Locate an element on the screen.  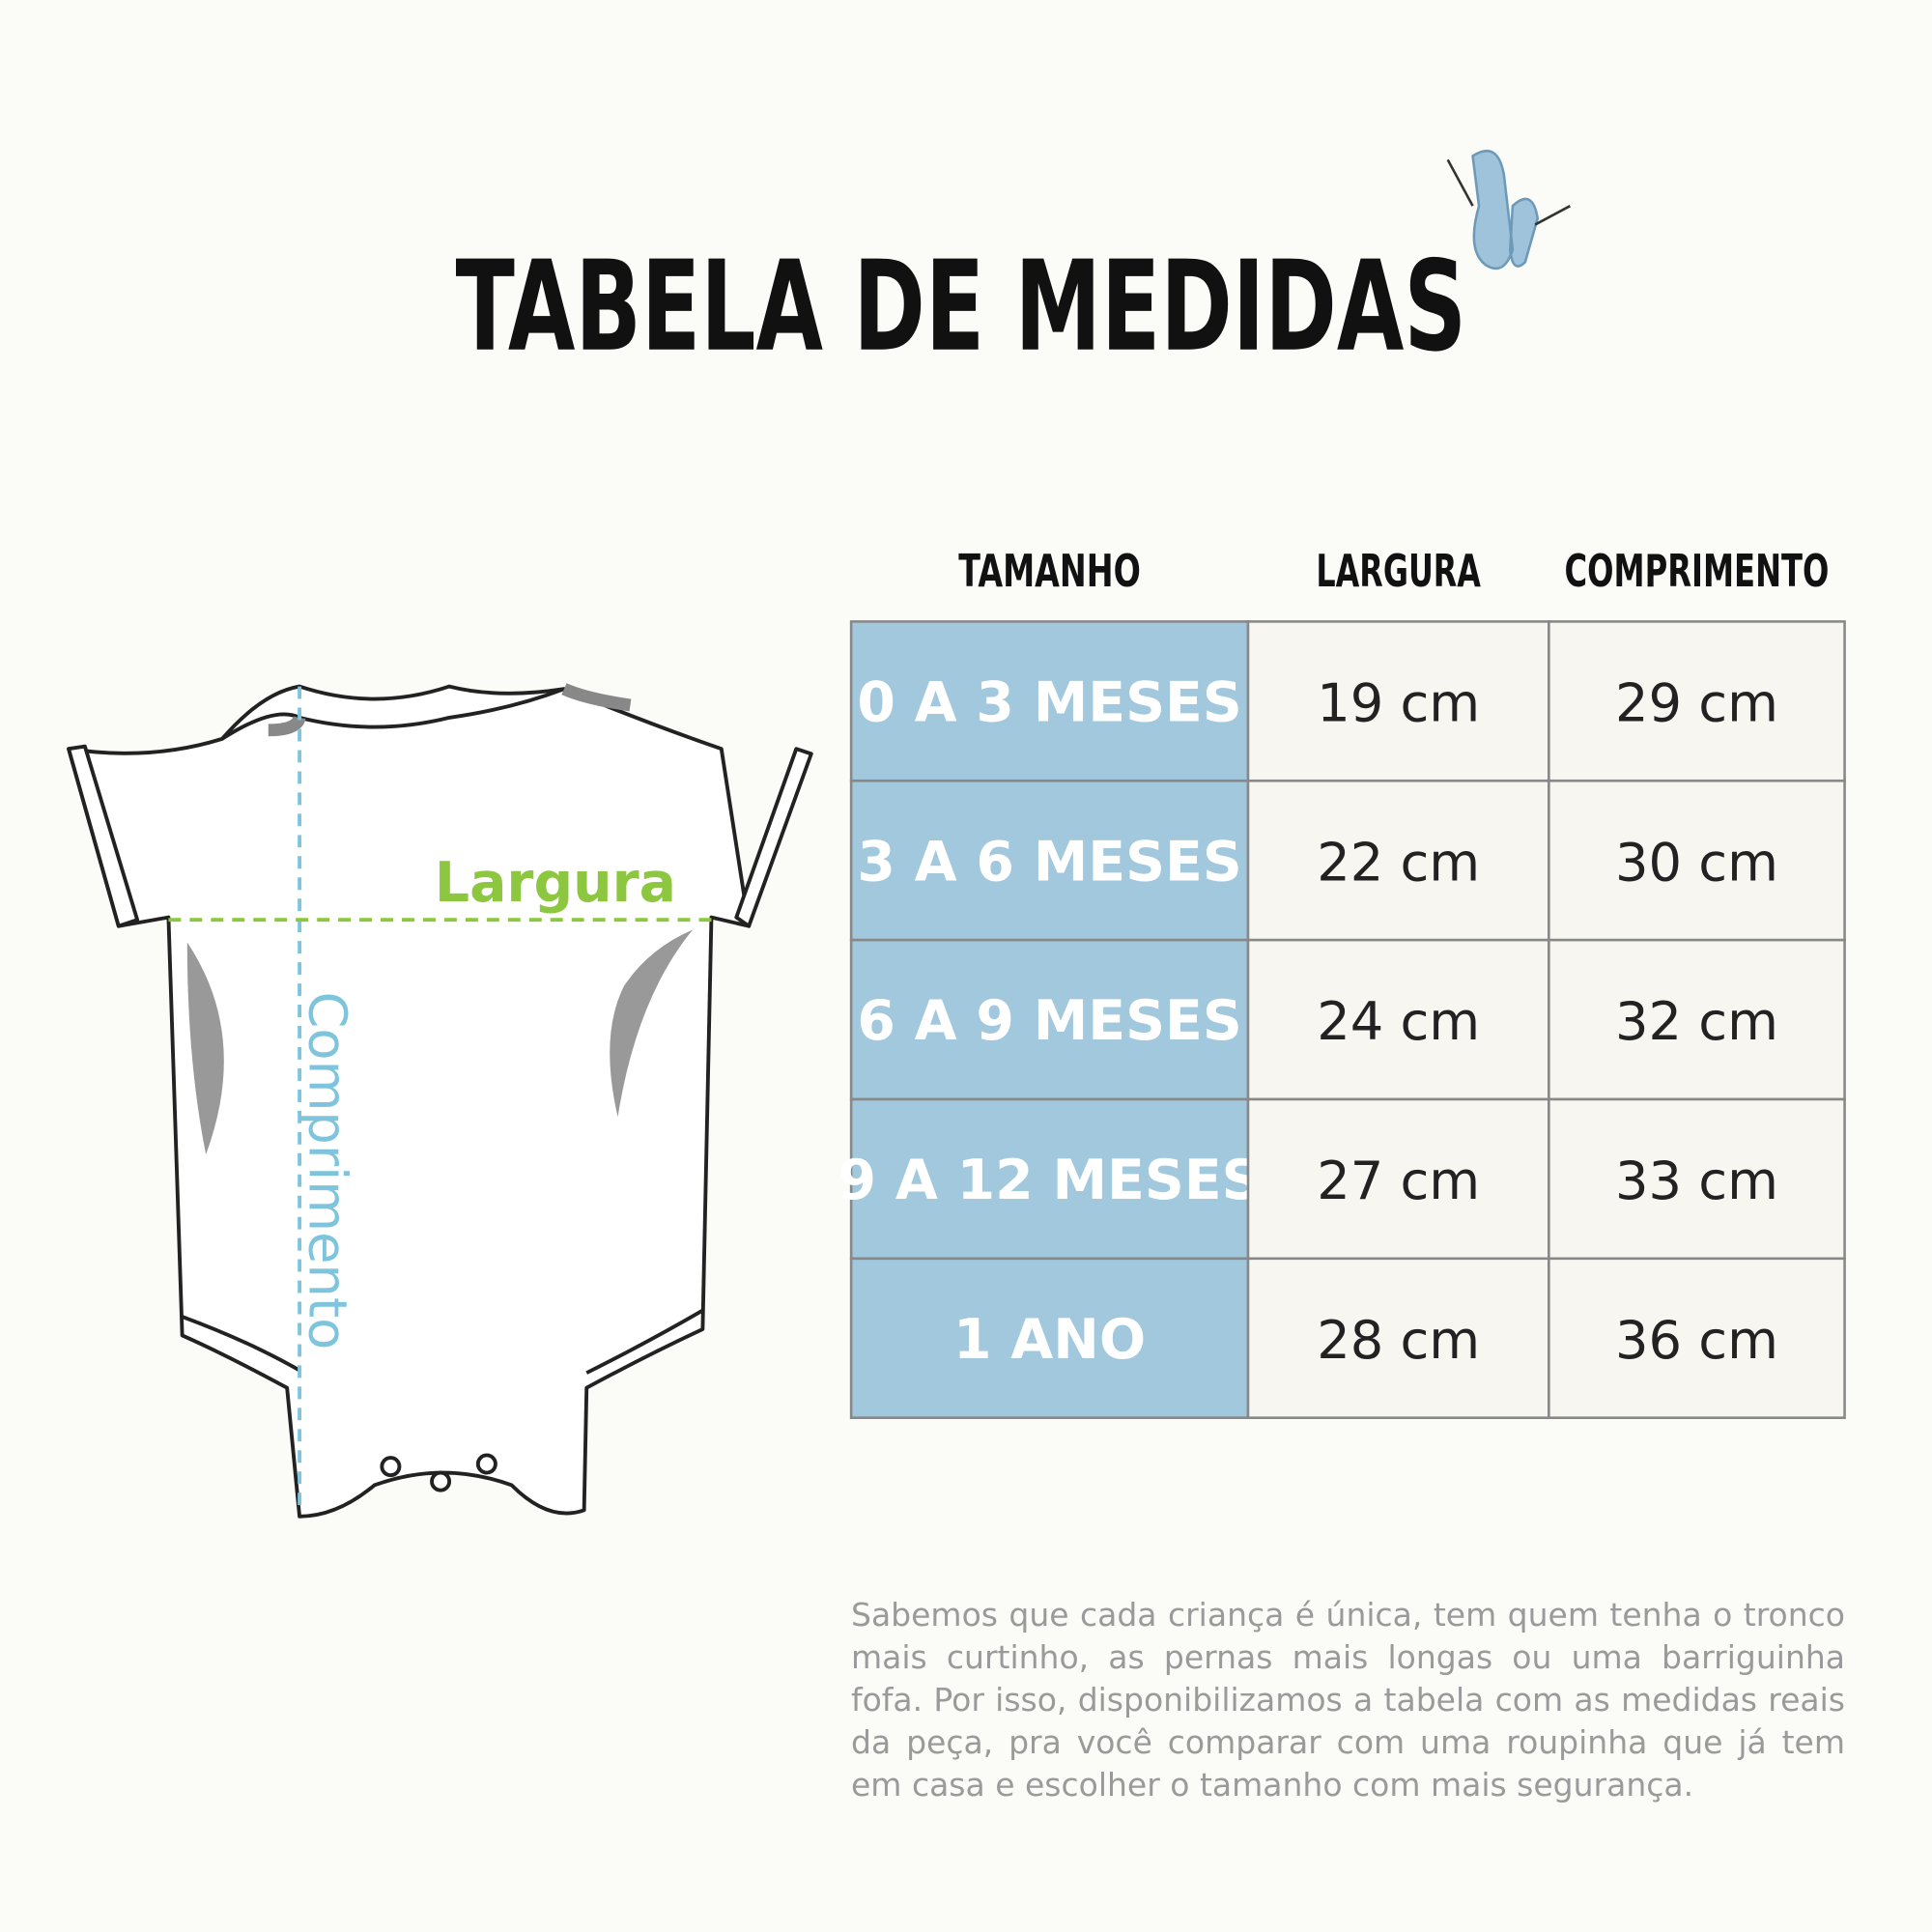
size-label: 6 A 9 MESES is located at coordinates (1049, 1021).